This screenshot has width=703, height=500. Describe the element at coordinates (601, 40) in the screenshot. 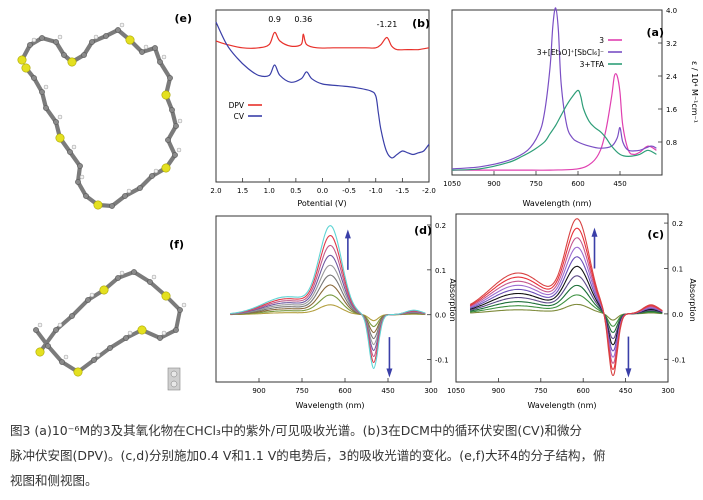

I see `legend-a-label-0: 3` at that location.